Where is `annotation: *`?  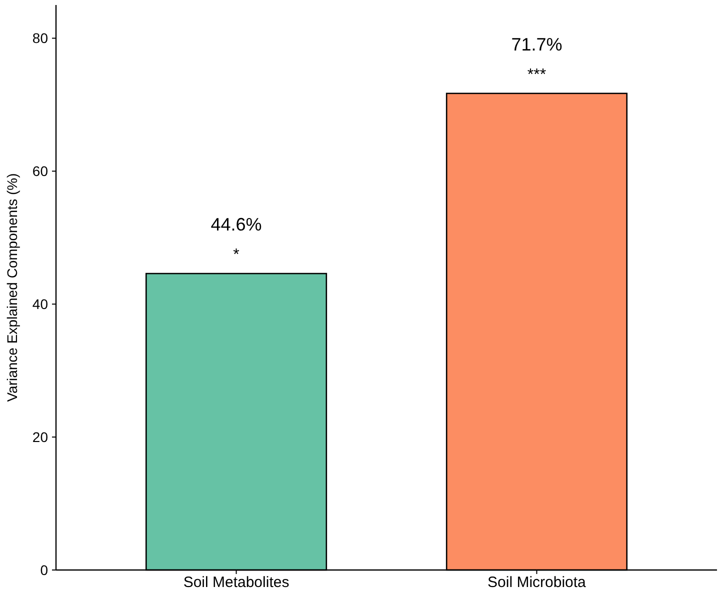 annotation: * is located at coordinates (236, 255).